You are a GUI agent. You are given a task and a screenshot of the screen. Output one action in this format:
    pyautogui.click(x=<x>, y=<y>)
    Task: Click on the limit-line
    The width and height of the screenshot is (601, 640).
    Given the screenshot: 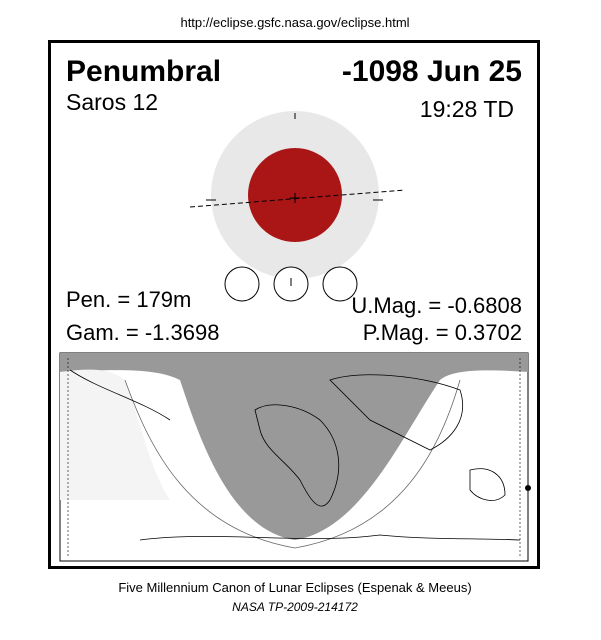 What is the action you would take?
    pyautogui.click(x=292, y=464)
    